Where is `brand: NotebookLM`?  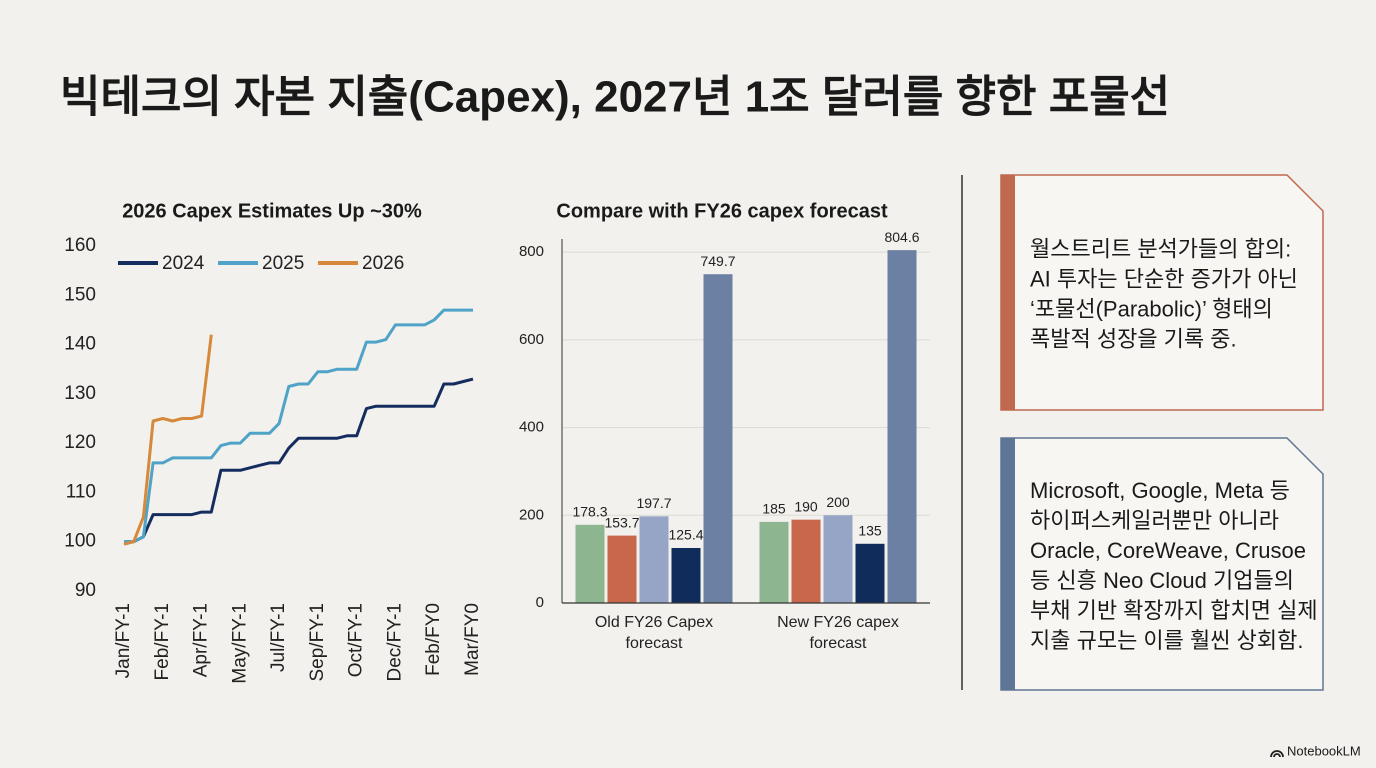
brand: NotebookLM is located at coordinates (1315, 750).